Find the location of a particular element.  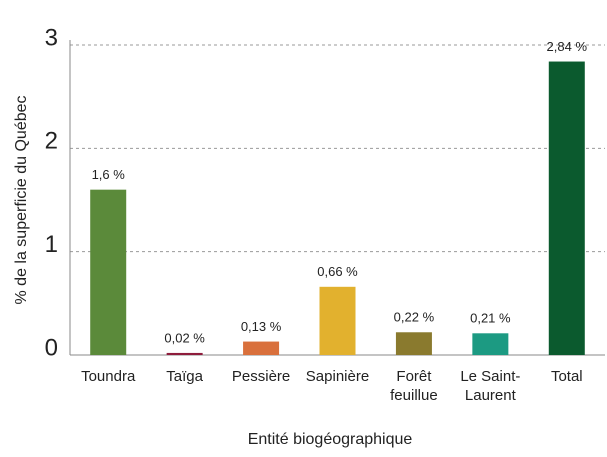

value-label: 0,21 % is located at coordinates (490, 318).